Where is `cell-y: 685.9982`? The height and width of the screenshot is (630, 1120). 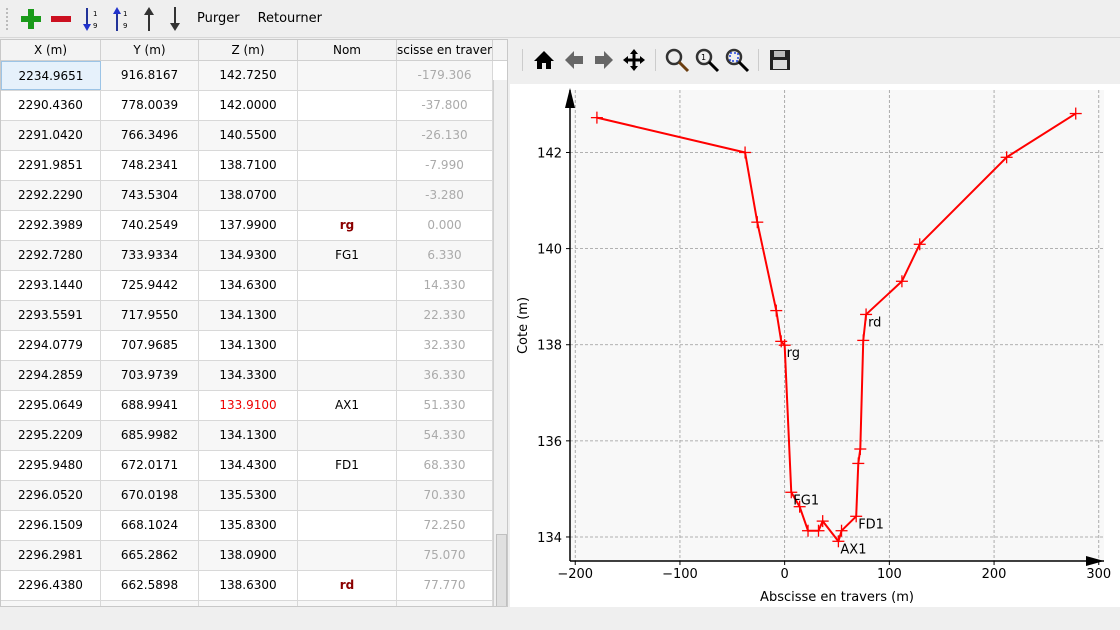 cell-y: 685.9982 is located at coordinates (150, 435).